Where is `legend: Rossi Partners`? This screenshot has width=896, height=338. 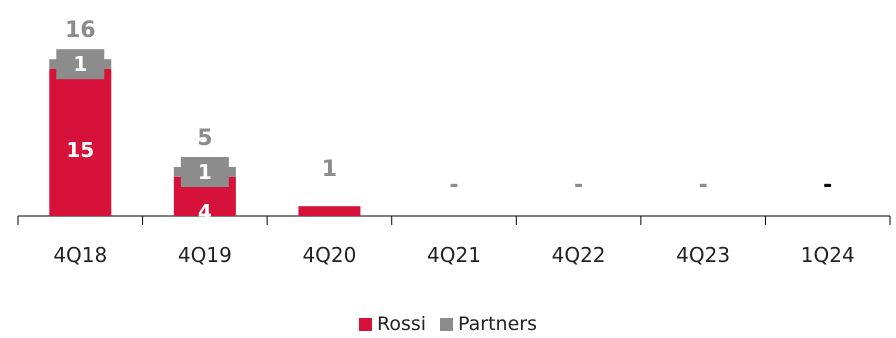
legend: Rossi Partners is located at coordinates (448, 324).